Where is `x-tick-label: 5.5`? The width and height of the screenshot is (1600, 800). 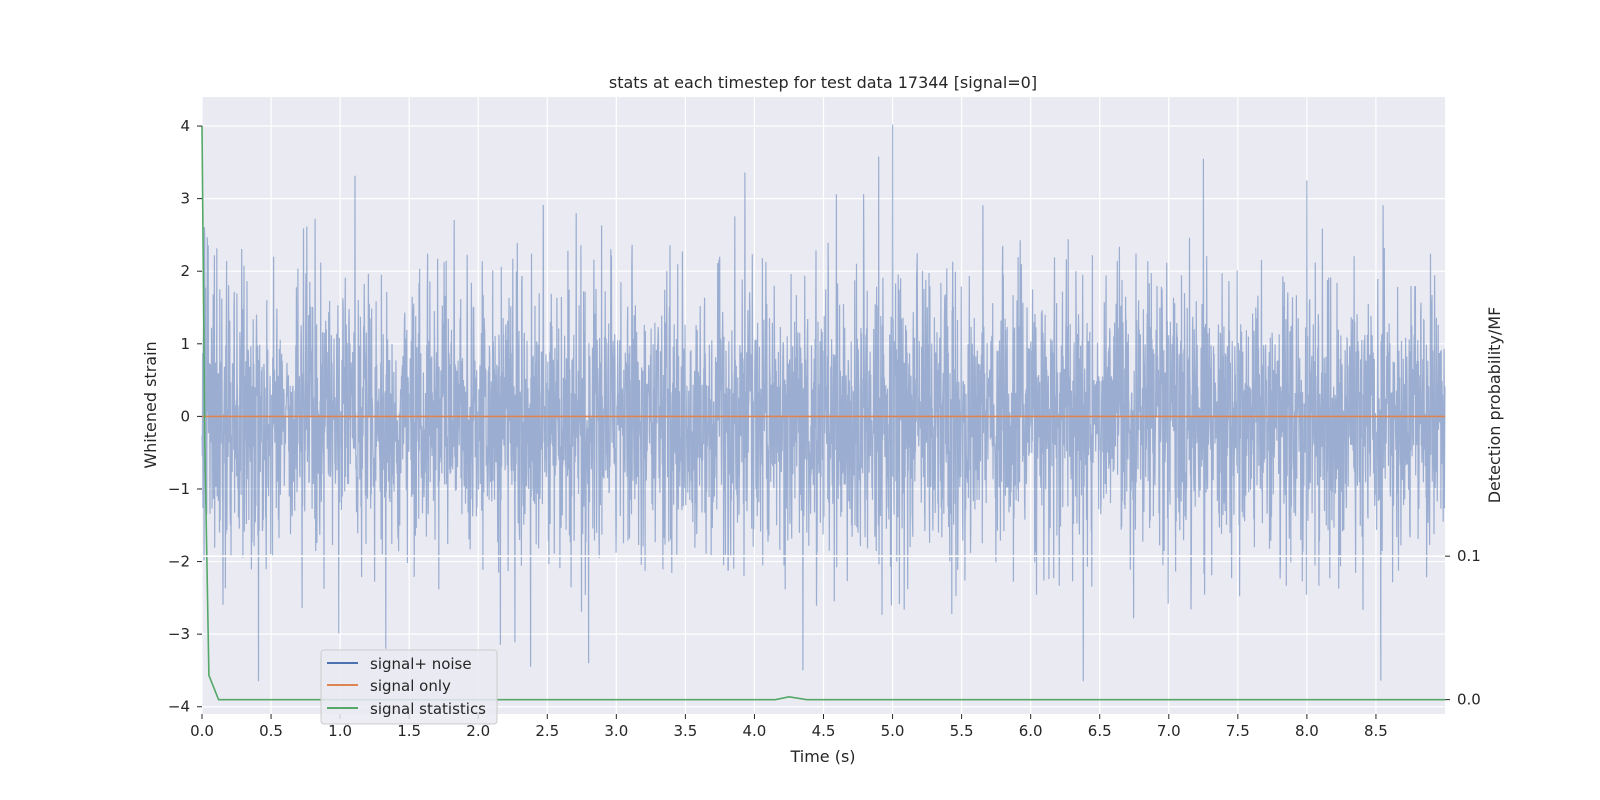
x-tick-label: 5.5 is located at coordinates (962, 731).